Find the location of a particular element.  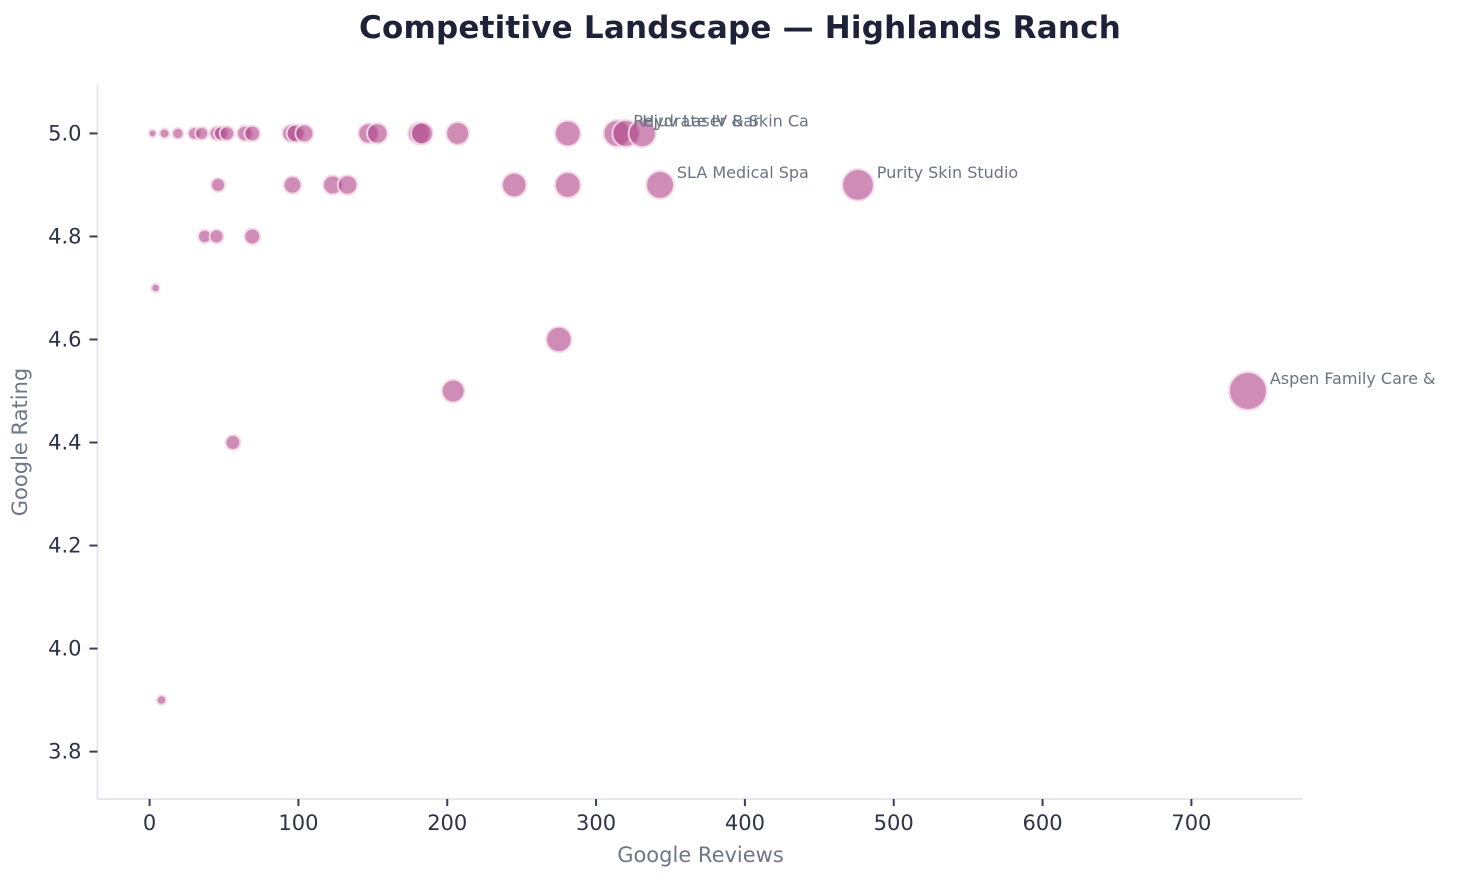

y-tick-label: 4.2 is located at coordinates (64, 546).